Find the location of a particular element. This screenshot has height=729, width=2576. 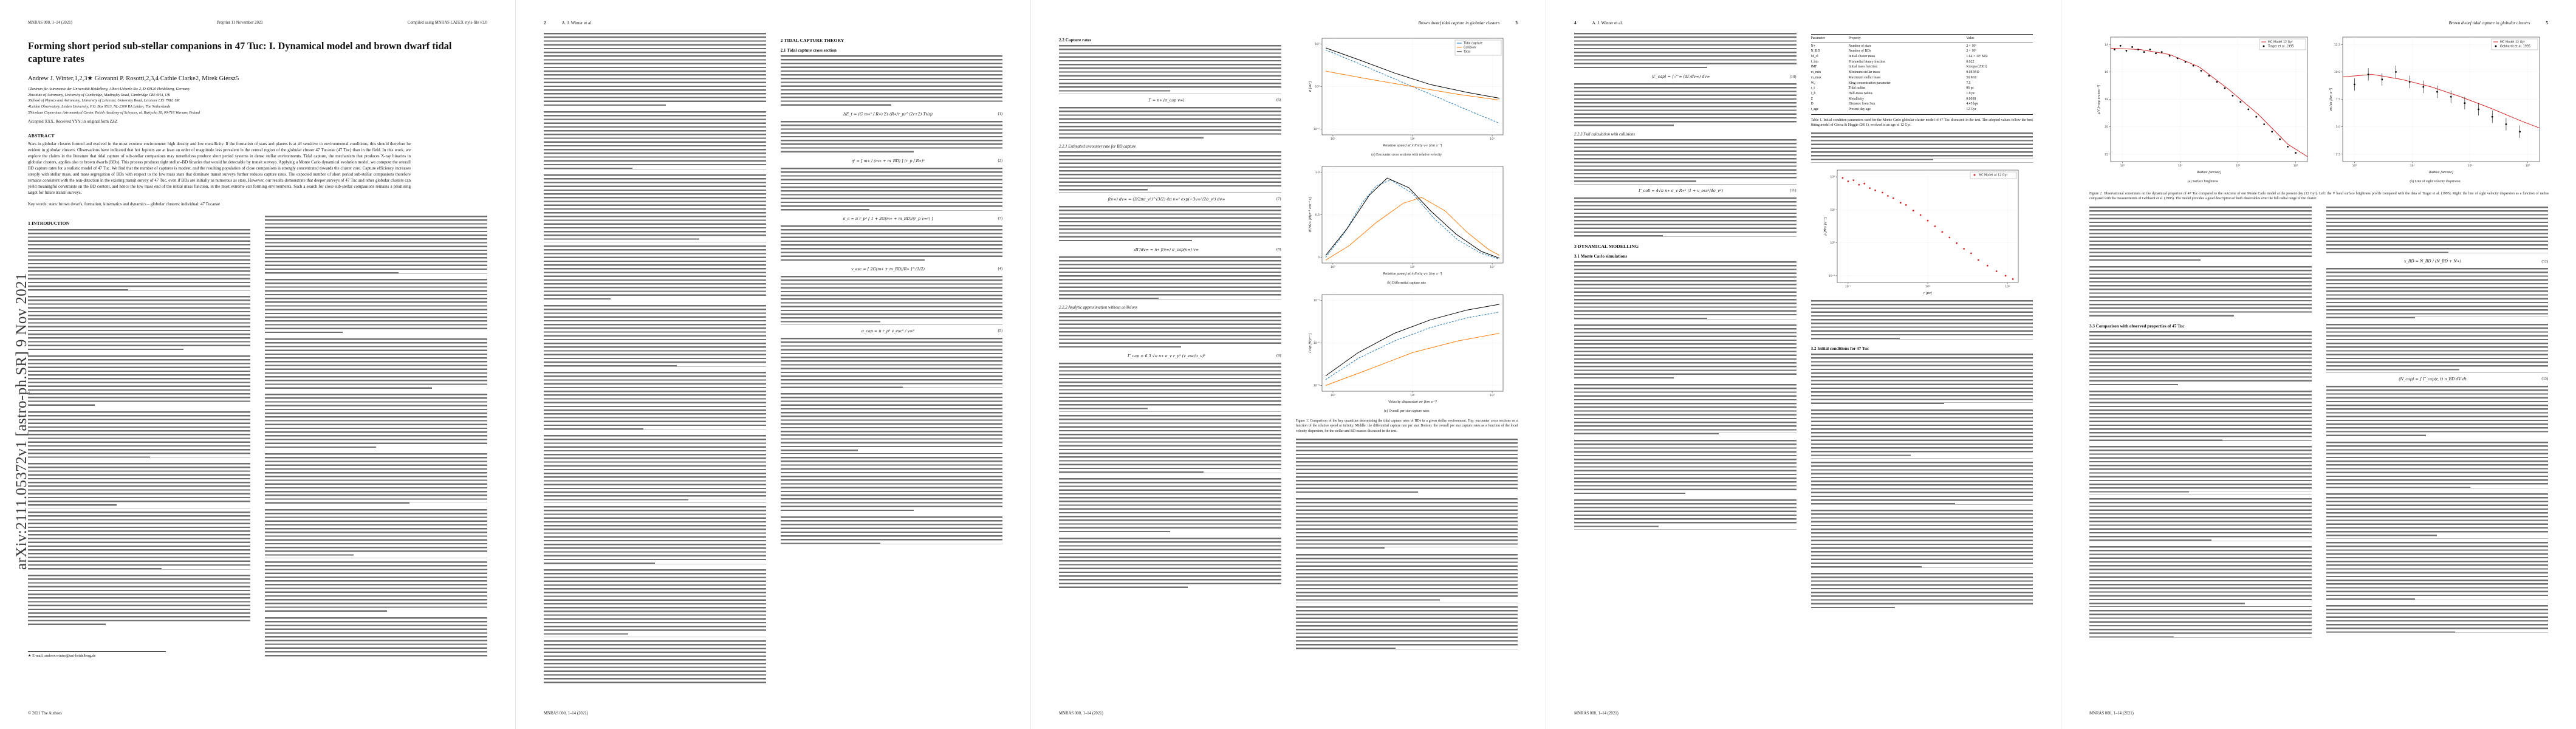

table-cell: Present day age is located at coordinates (1859, 109).